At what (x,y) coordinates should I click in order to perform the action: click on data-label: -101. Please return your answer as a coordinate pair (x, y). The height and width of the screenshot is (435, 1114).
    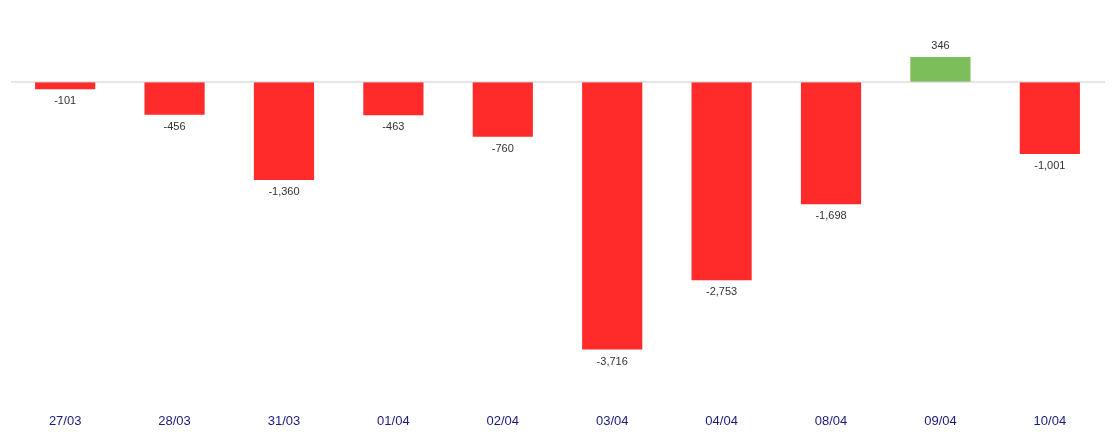
    Looking at the image, I should click on (65, 100).